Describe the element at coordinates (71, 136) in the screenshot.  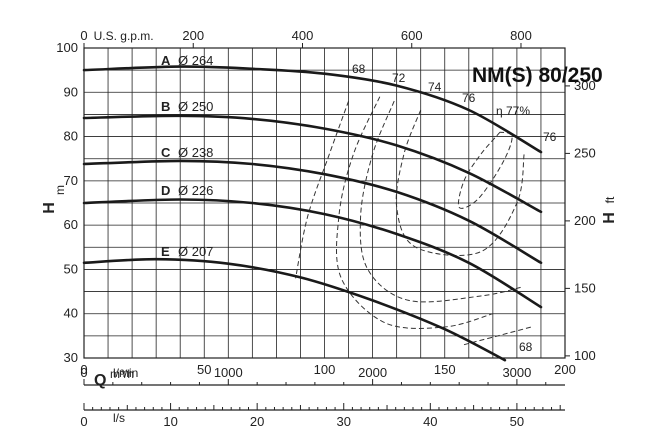
I see `y-tick-label: 80` at that location.